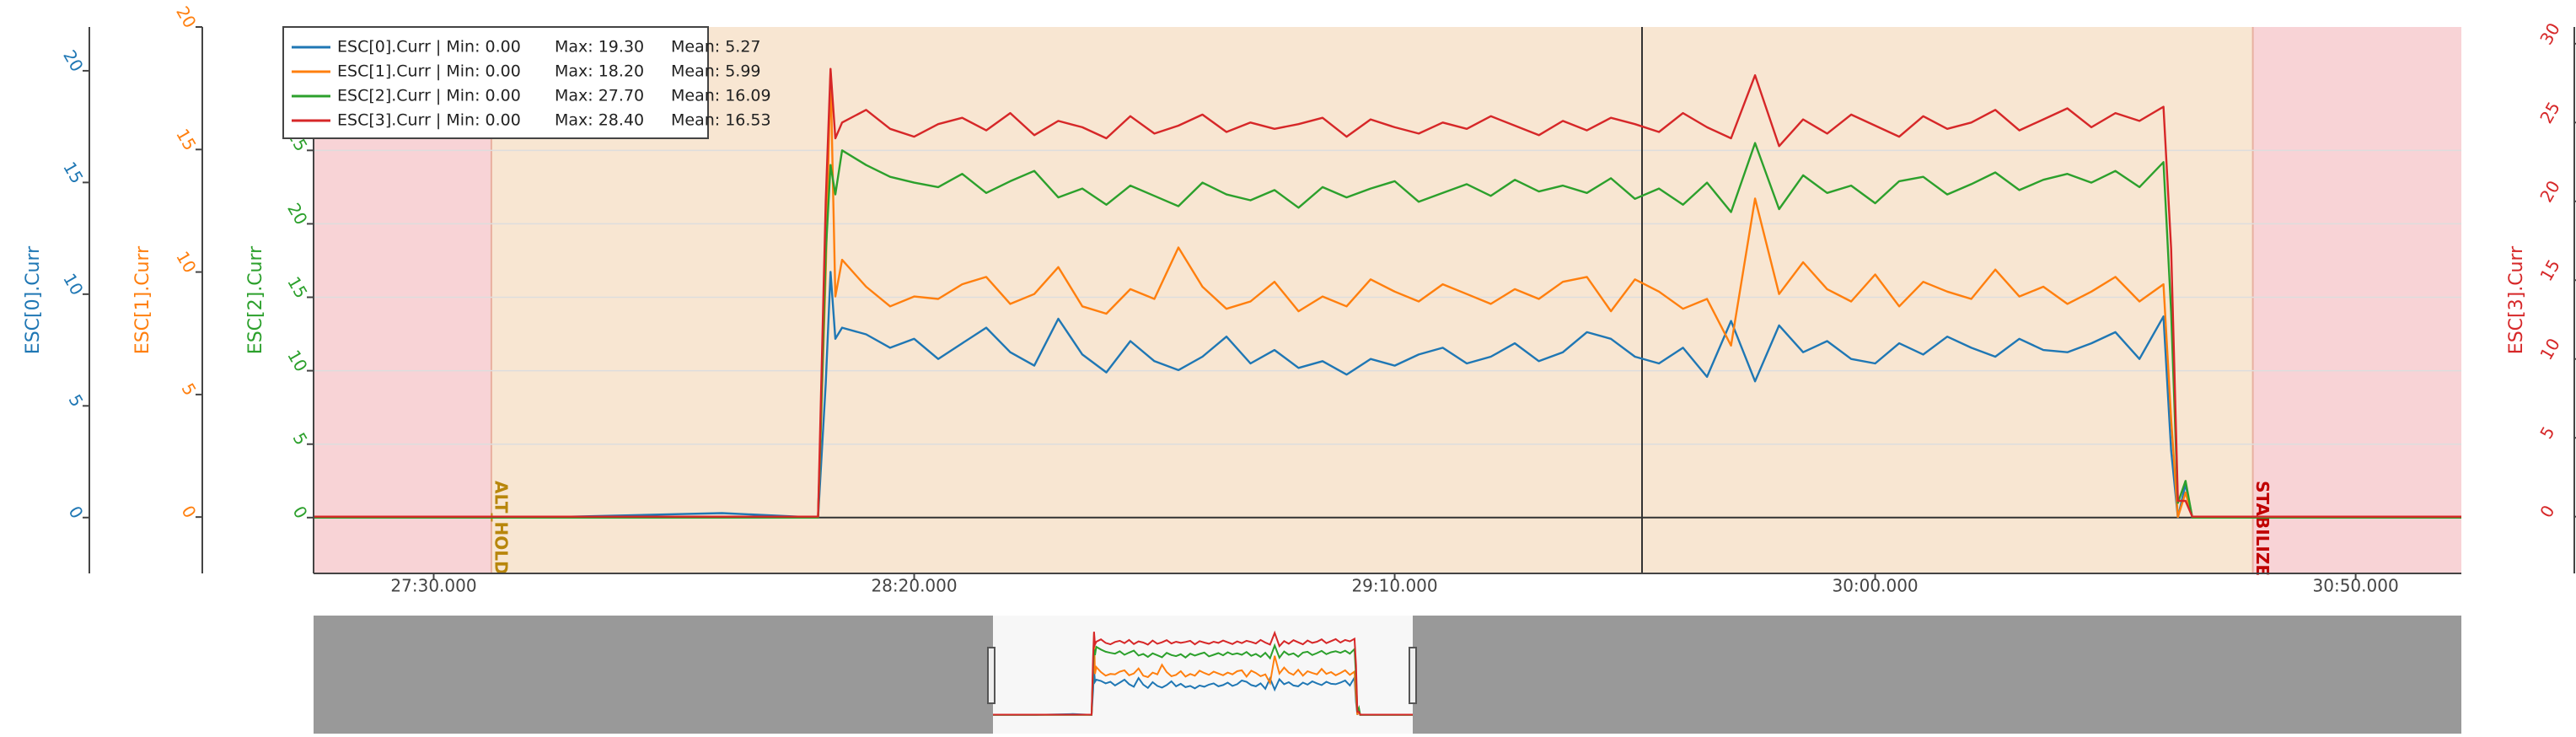 The width and height of the screenshot is (2576, 737). Describe the element at coordinates (721, 120) in the screenshot. I see `legend-label: Mean: 16.53` at that location.